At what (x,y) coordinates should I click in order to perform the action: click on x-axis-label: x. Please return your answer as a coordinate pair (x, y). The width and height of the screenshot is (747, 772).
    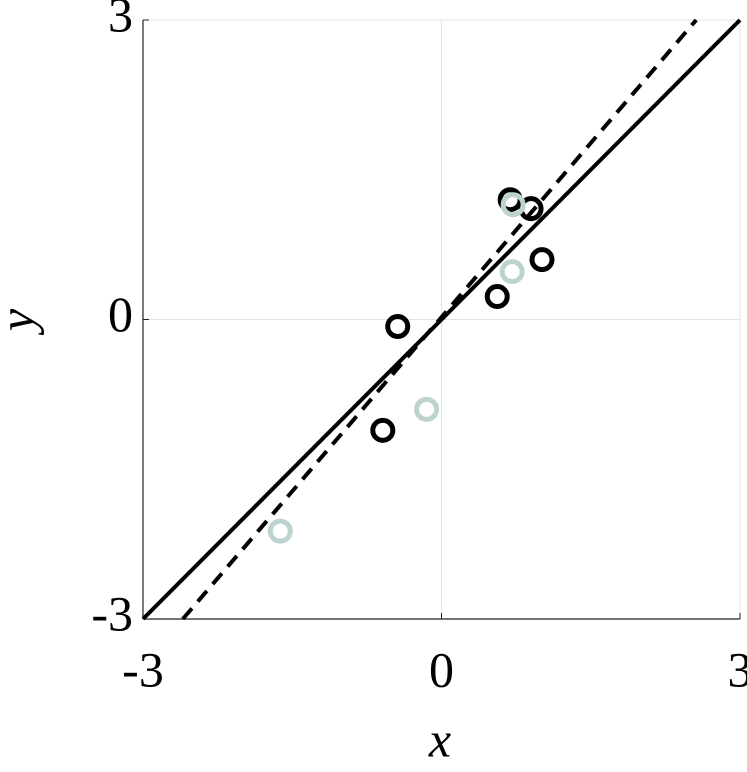
    Looking at the image, I should click on (439, 739).